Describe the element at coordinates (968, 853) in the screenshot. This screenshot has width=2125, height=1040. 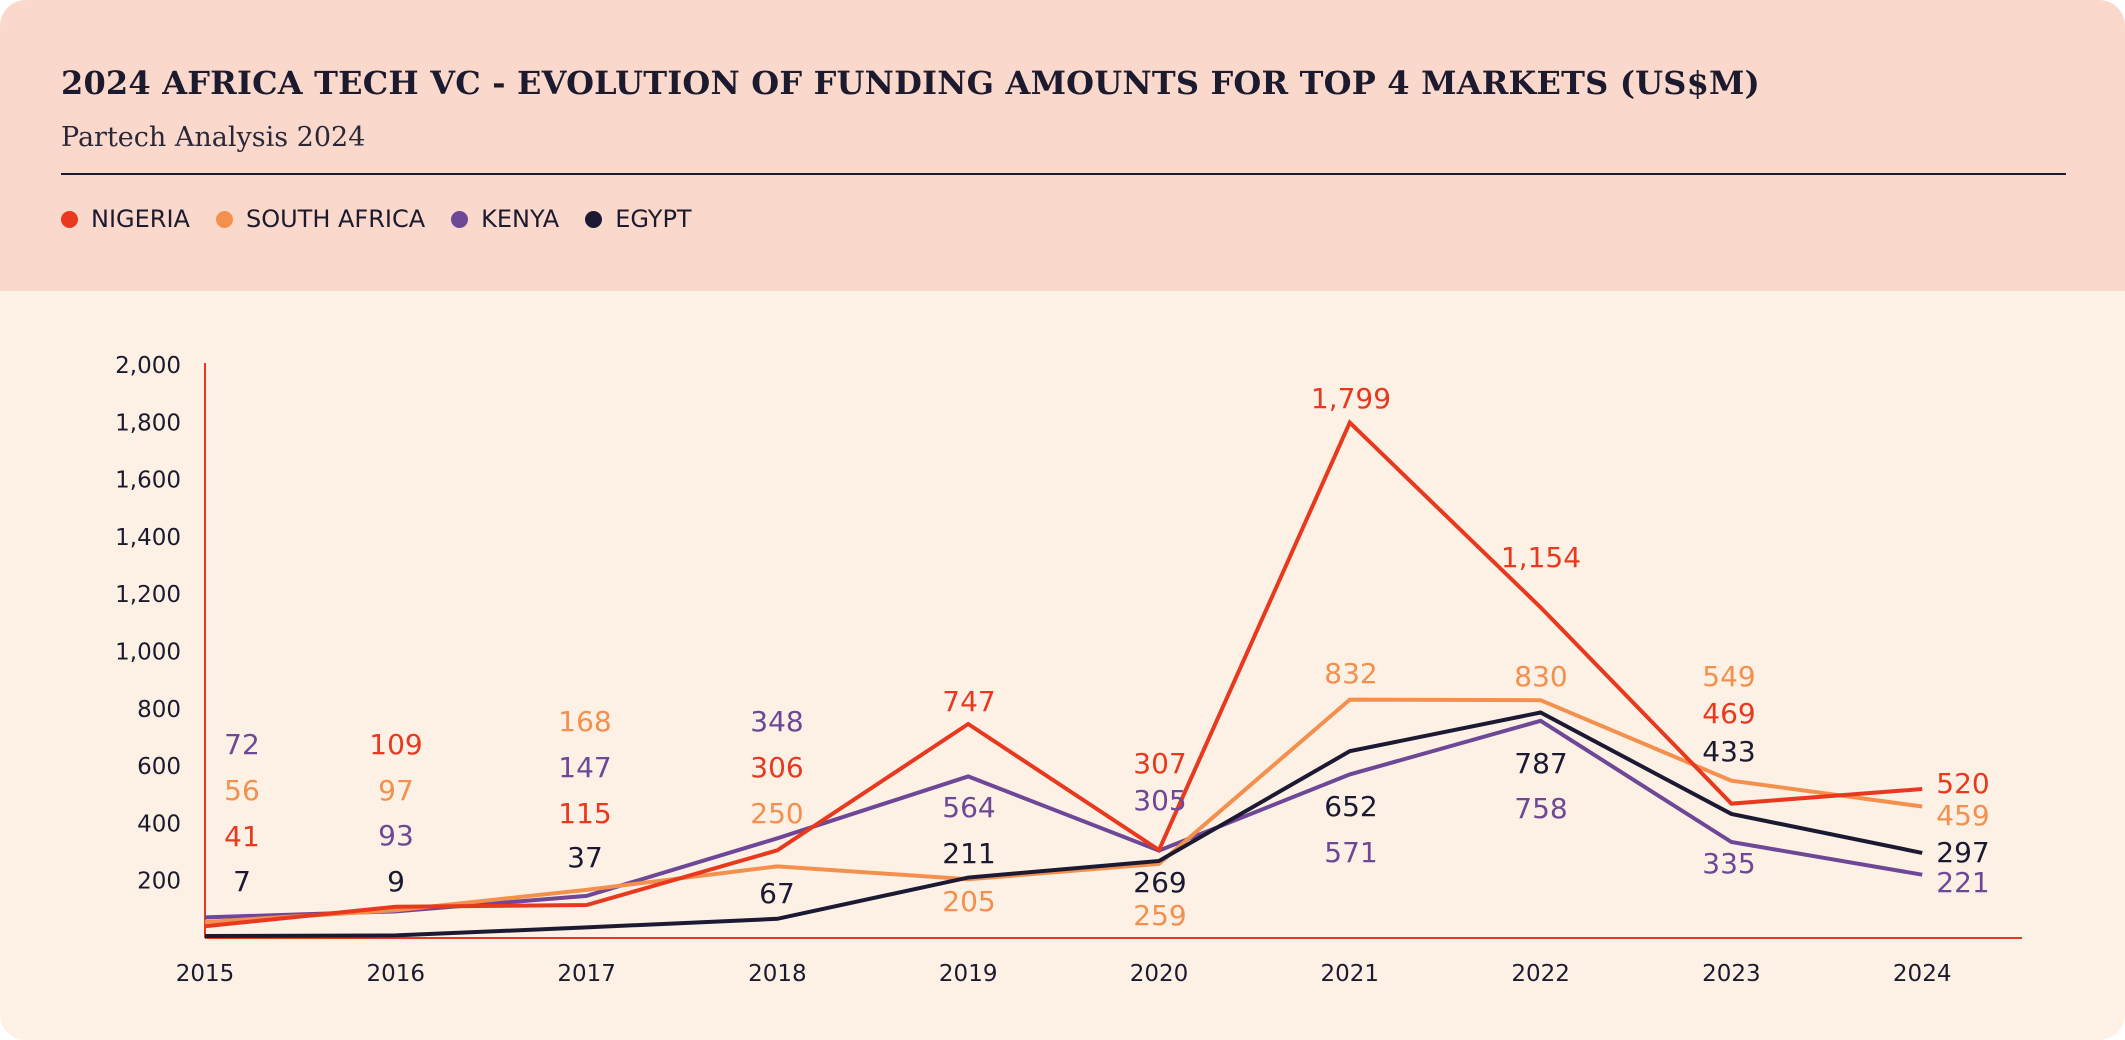
I see `data-label: 211` at that location.